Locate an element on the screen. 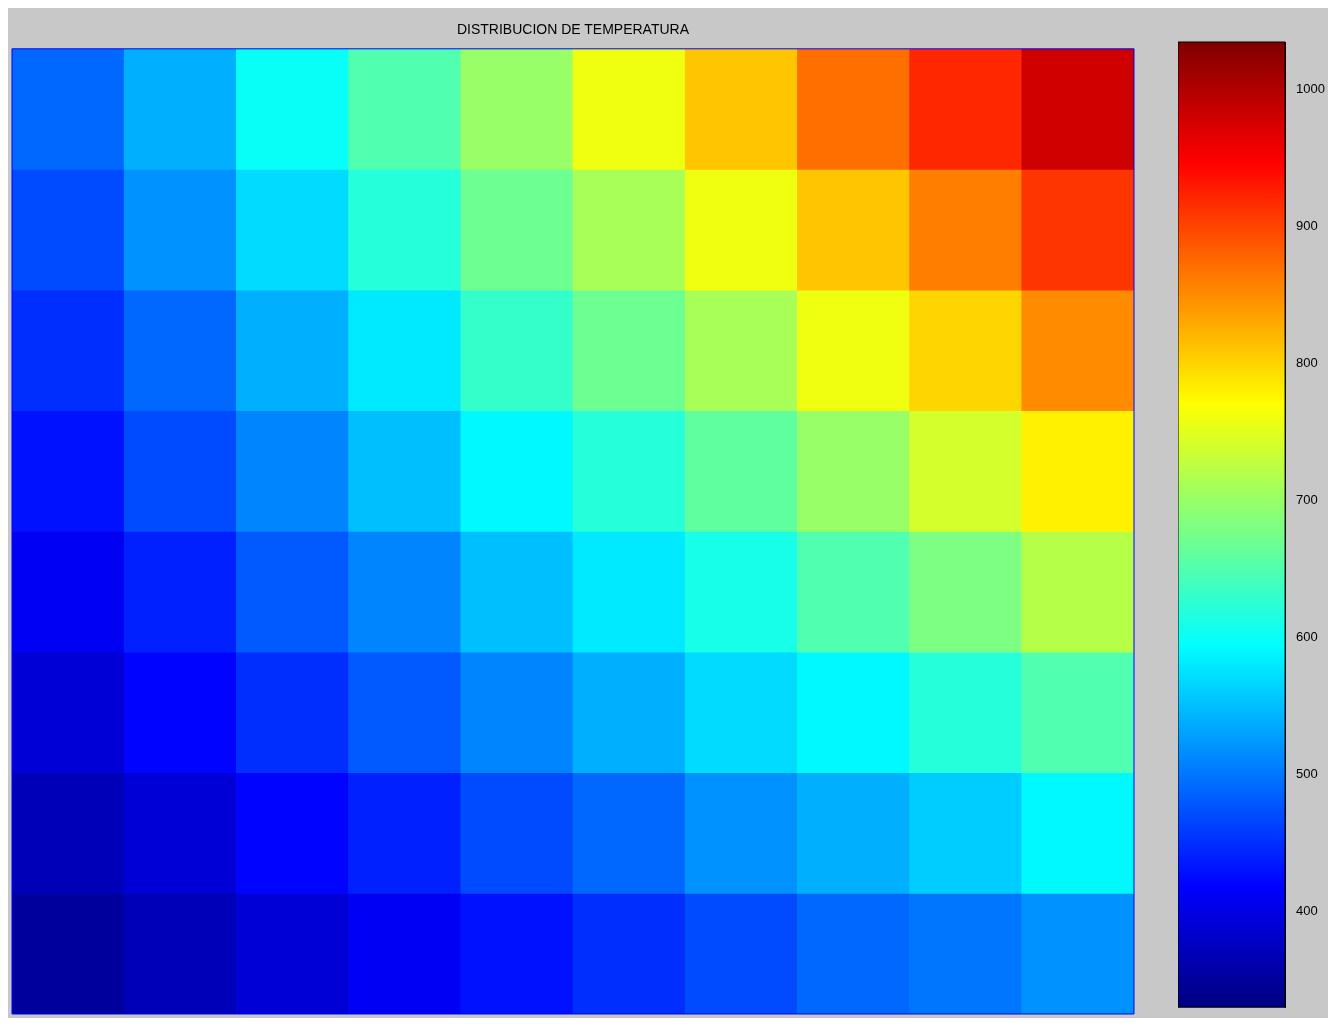 The image size is (1340, 1029). color-bar-label: 700 is located at coordinates (1307, 500).